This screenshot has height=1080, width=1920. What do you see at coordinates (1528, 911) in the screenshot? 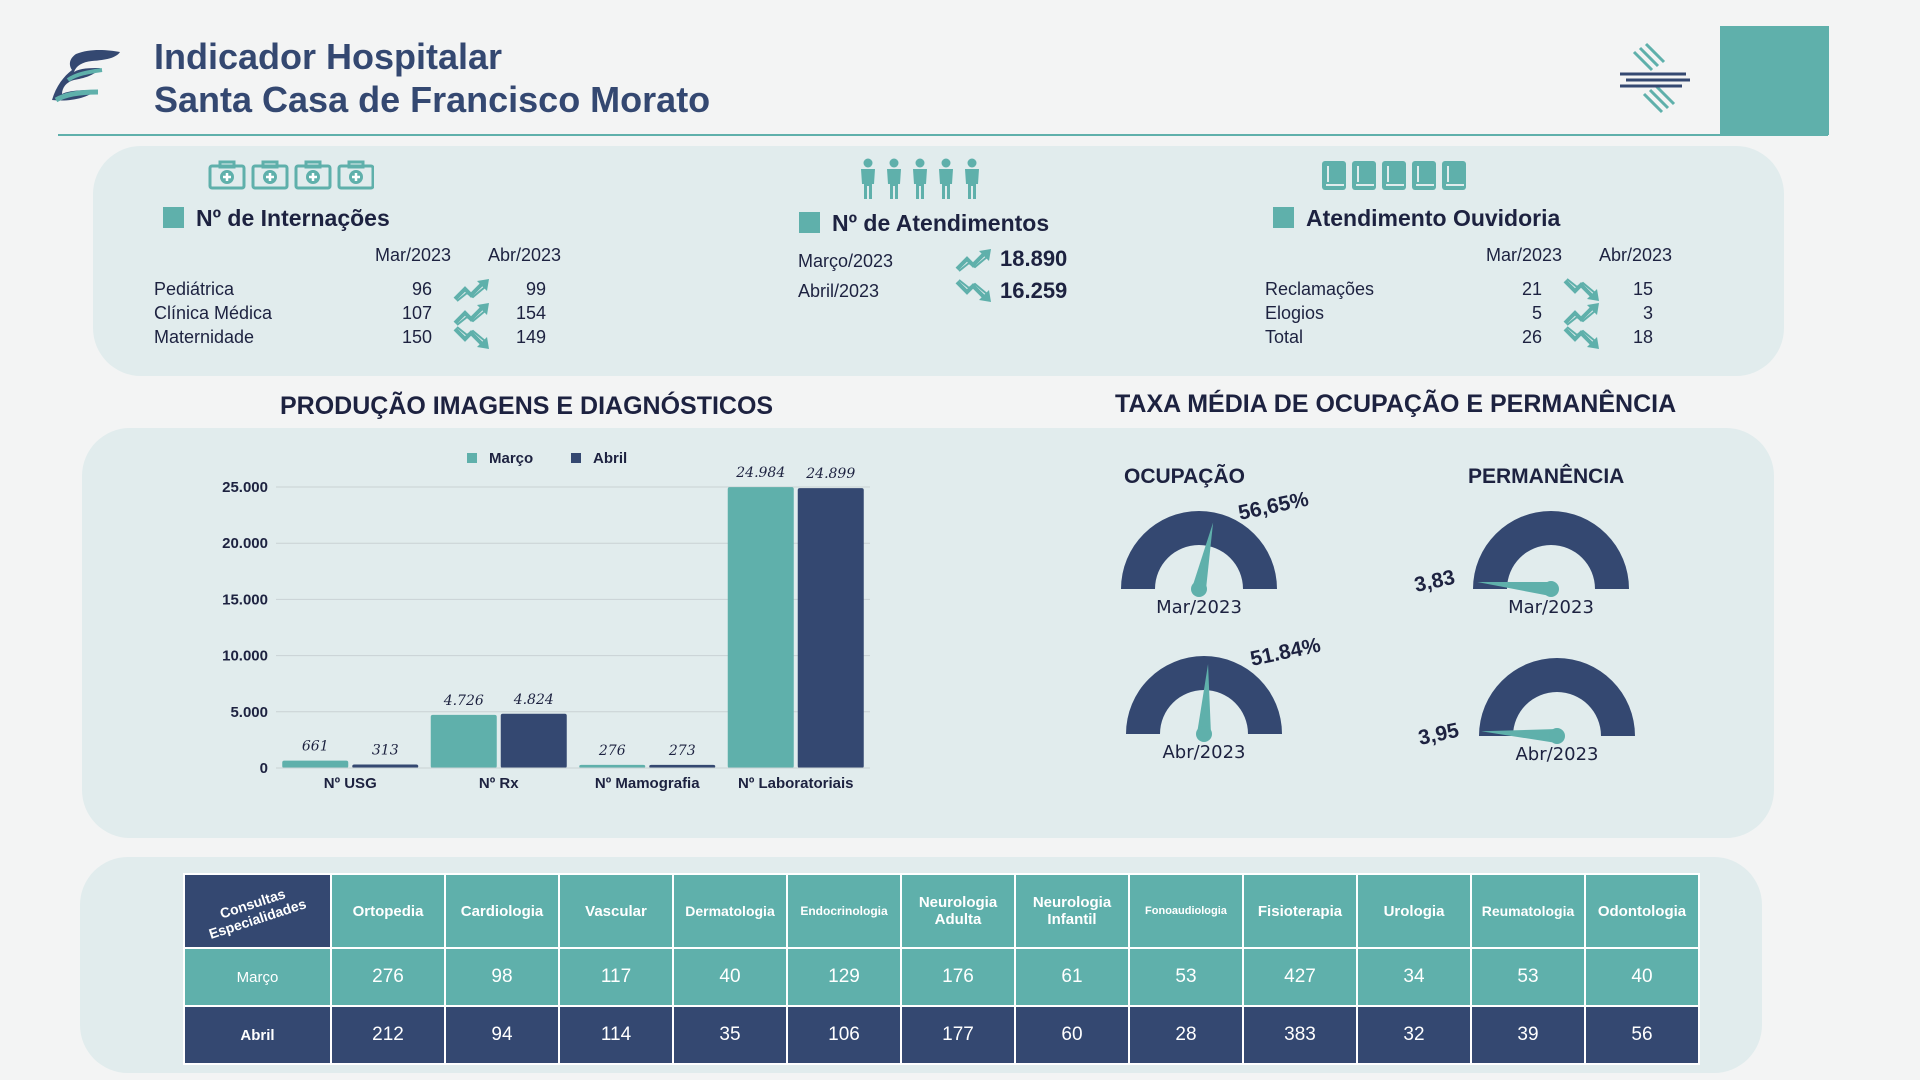
I see `table-header: Reumatologia` at bounding box center [1528, 911].